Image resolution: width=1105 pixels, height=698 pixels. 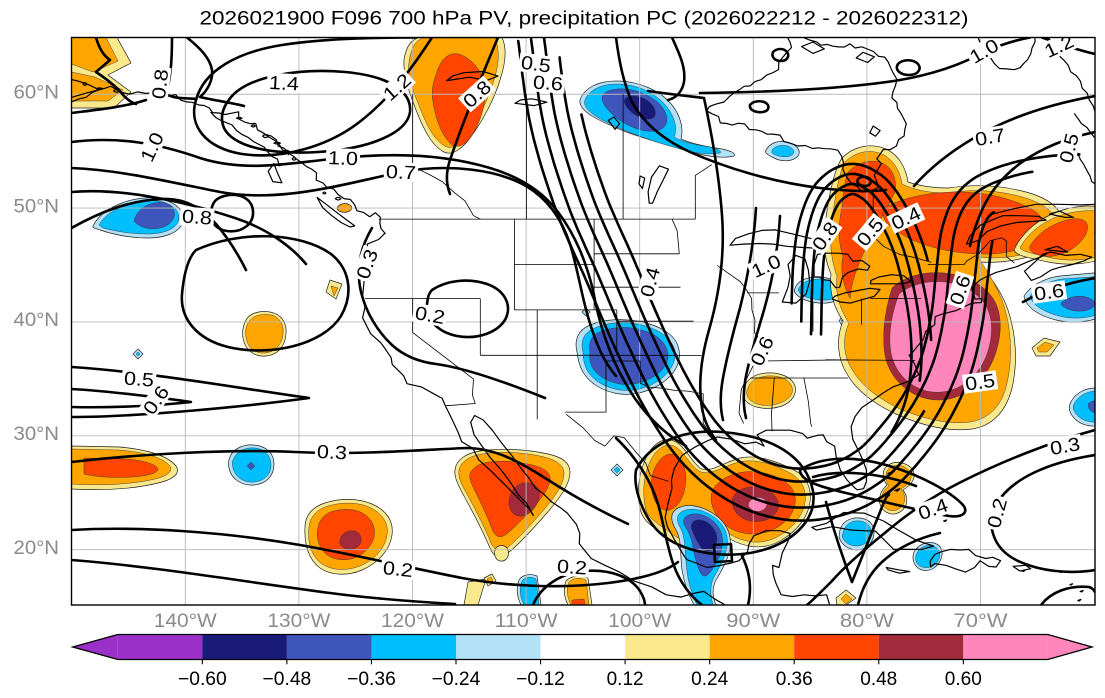 I want to click on svg-text: 0.48, so click(x=878, y=679).